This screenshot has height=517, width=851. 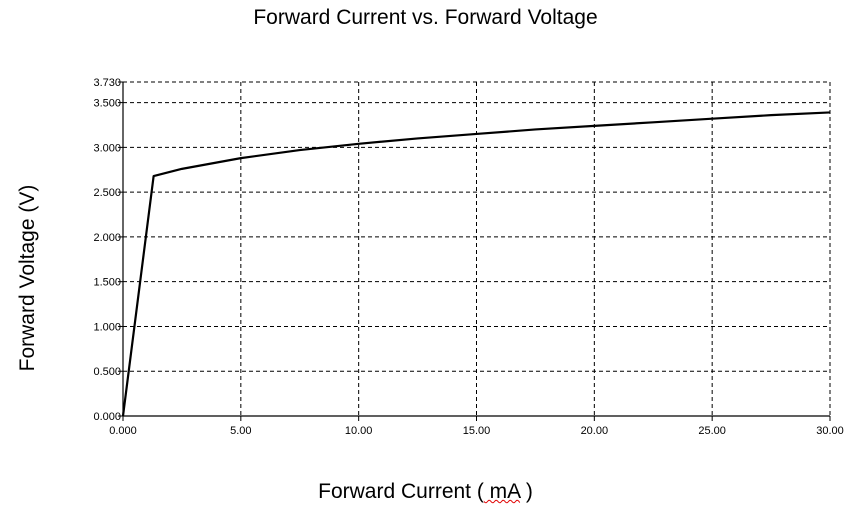 What do you see at coordinates (107, 193) in the screenshot?
I see `y-tick-label: 2.500` at bounding box center [107, 193].